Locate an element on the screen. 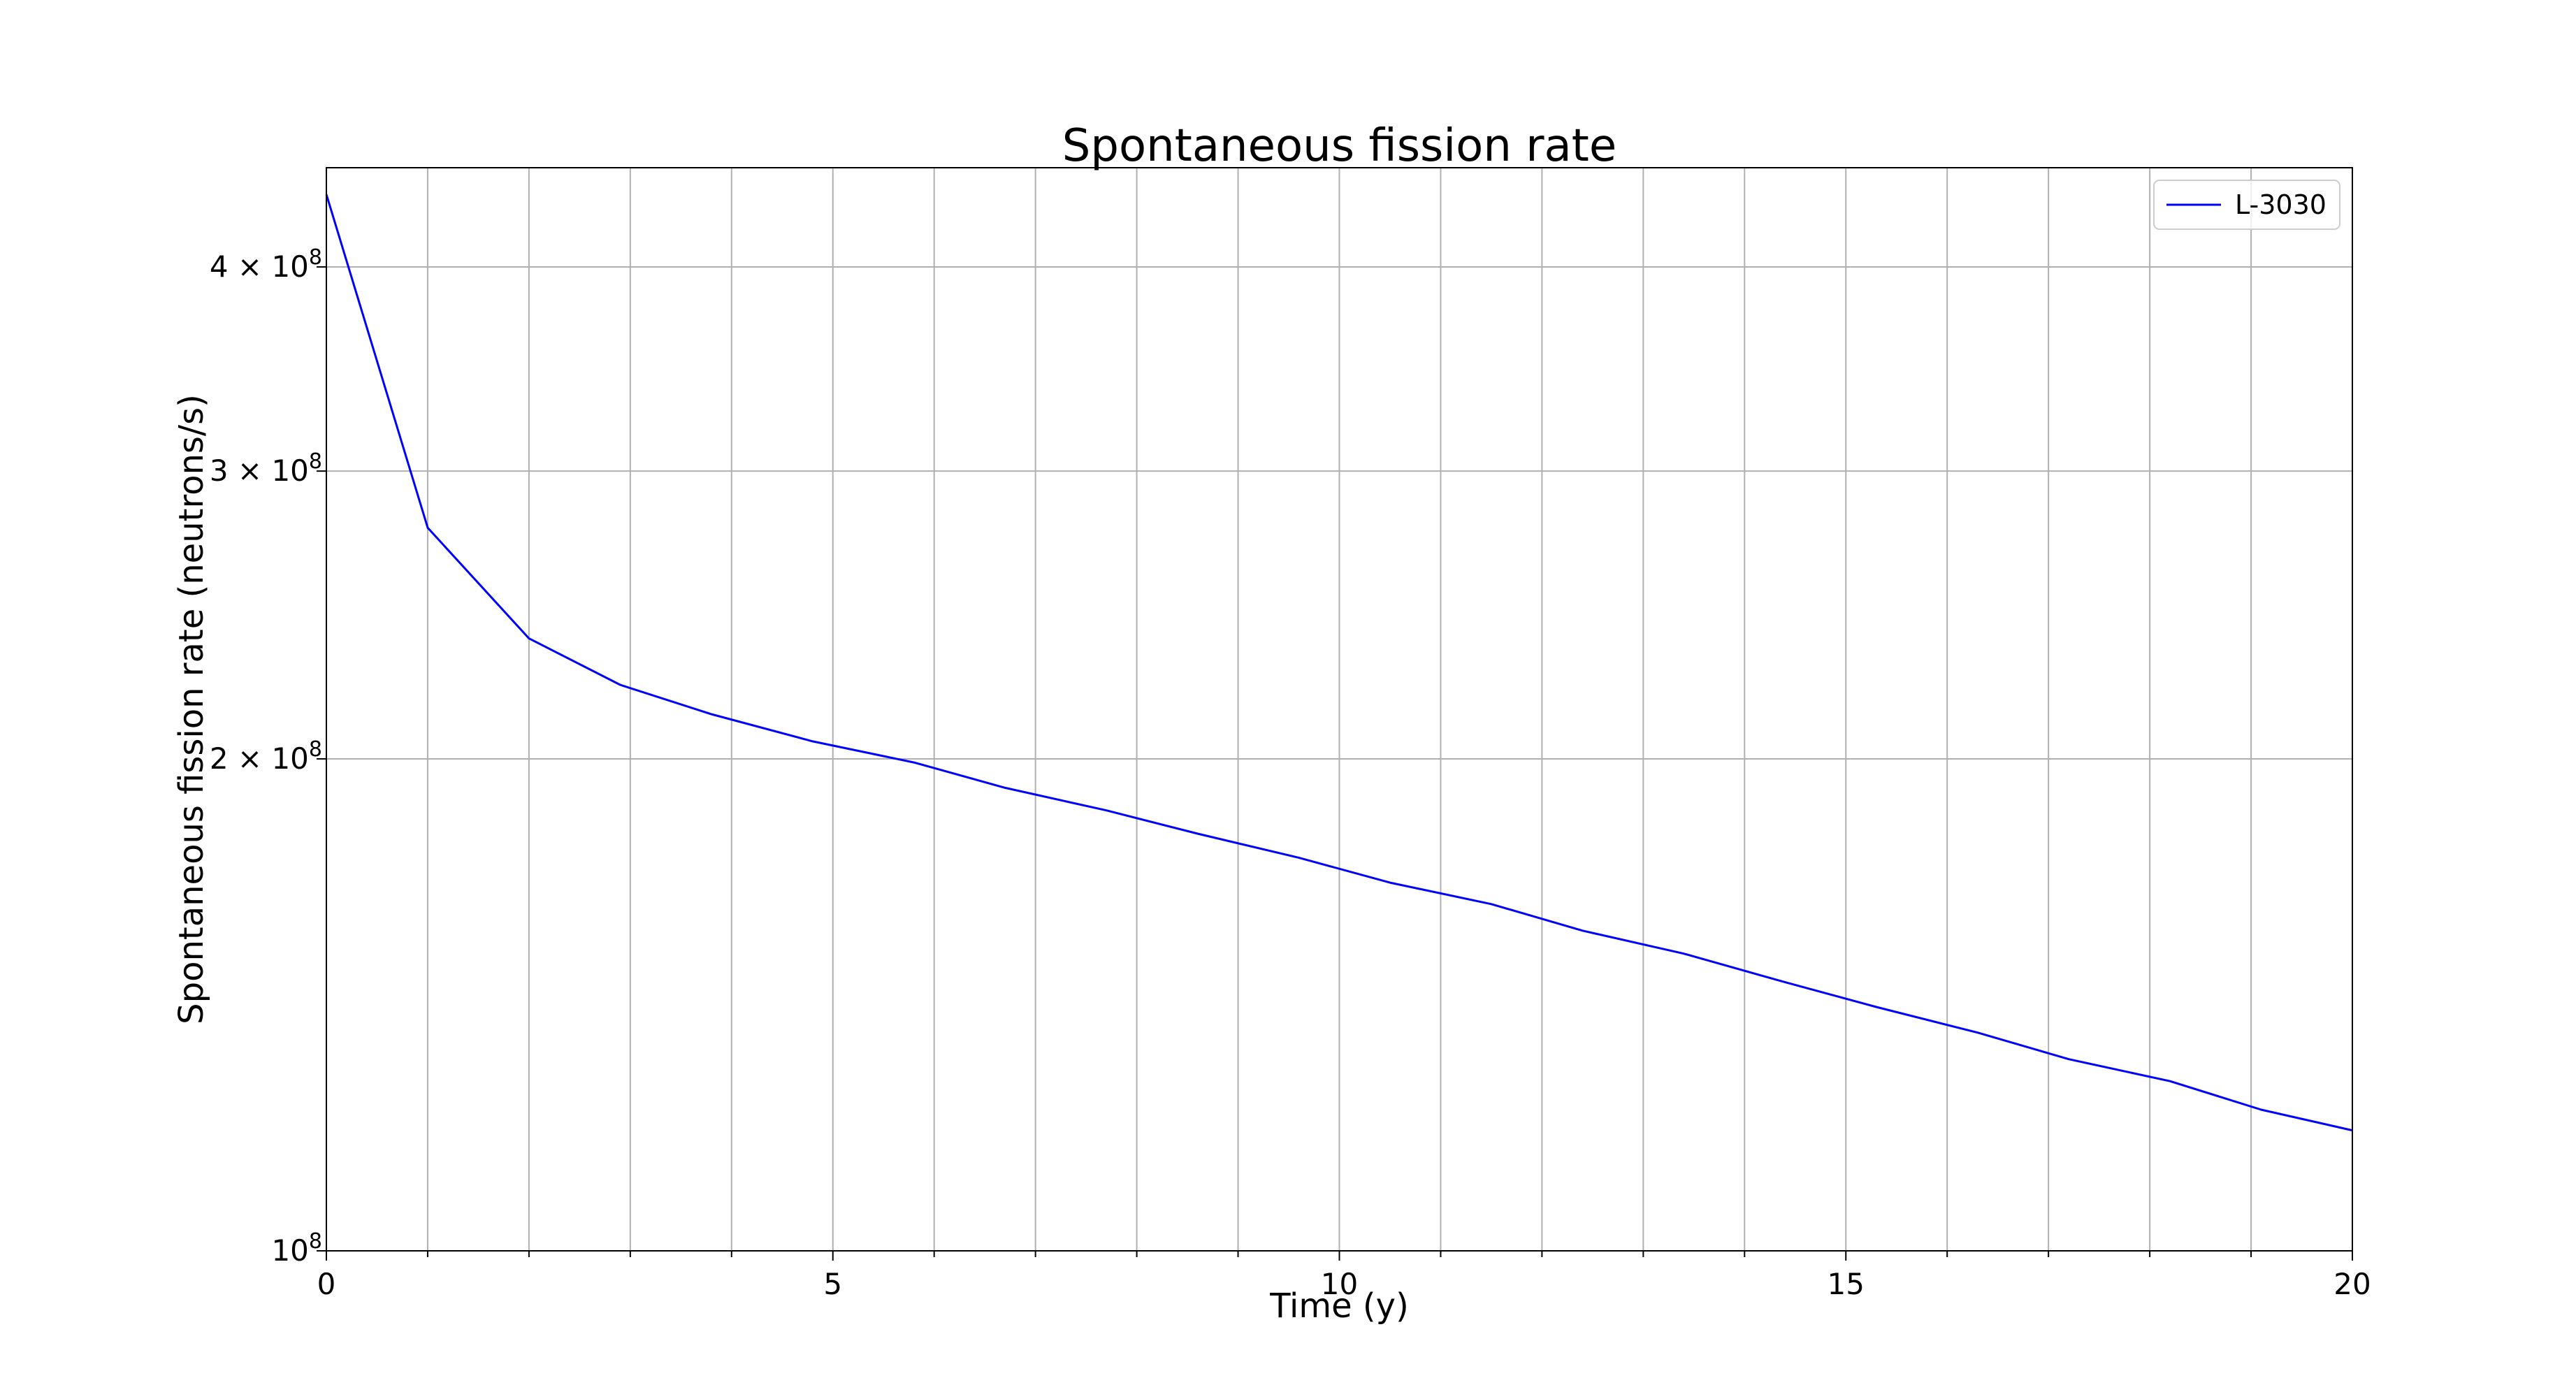 The height and width of the screenshot is (1385, 2576). x-axis-label: Time (y) is located at coordinates (1339, 1306).